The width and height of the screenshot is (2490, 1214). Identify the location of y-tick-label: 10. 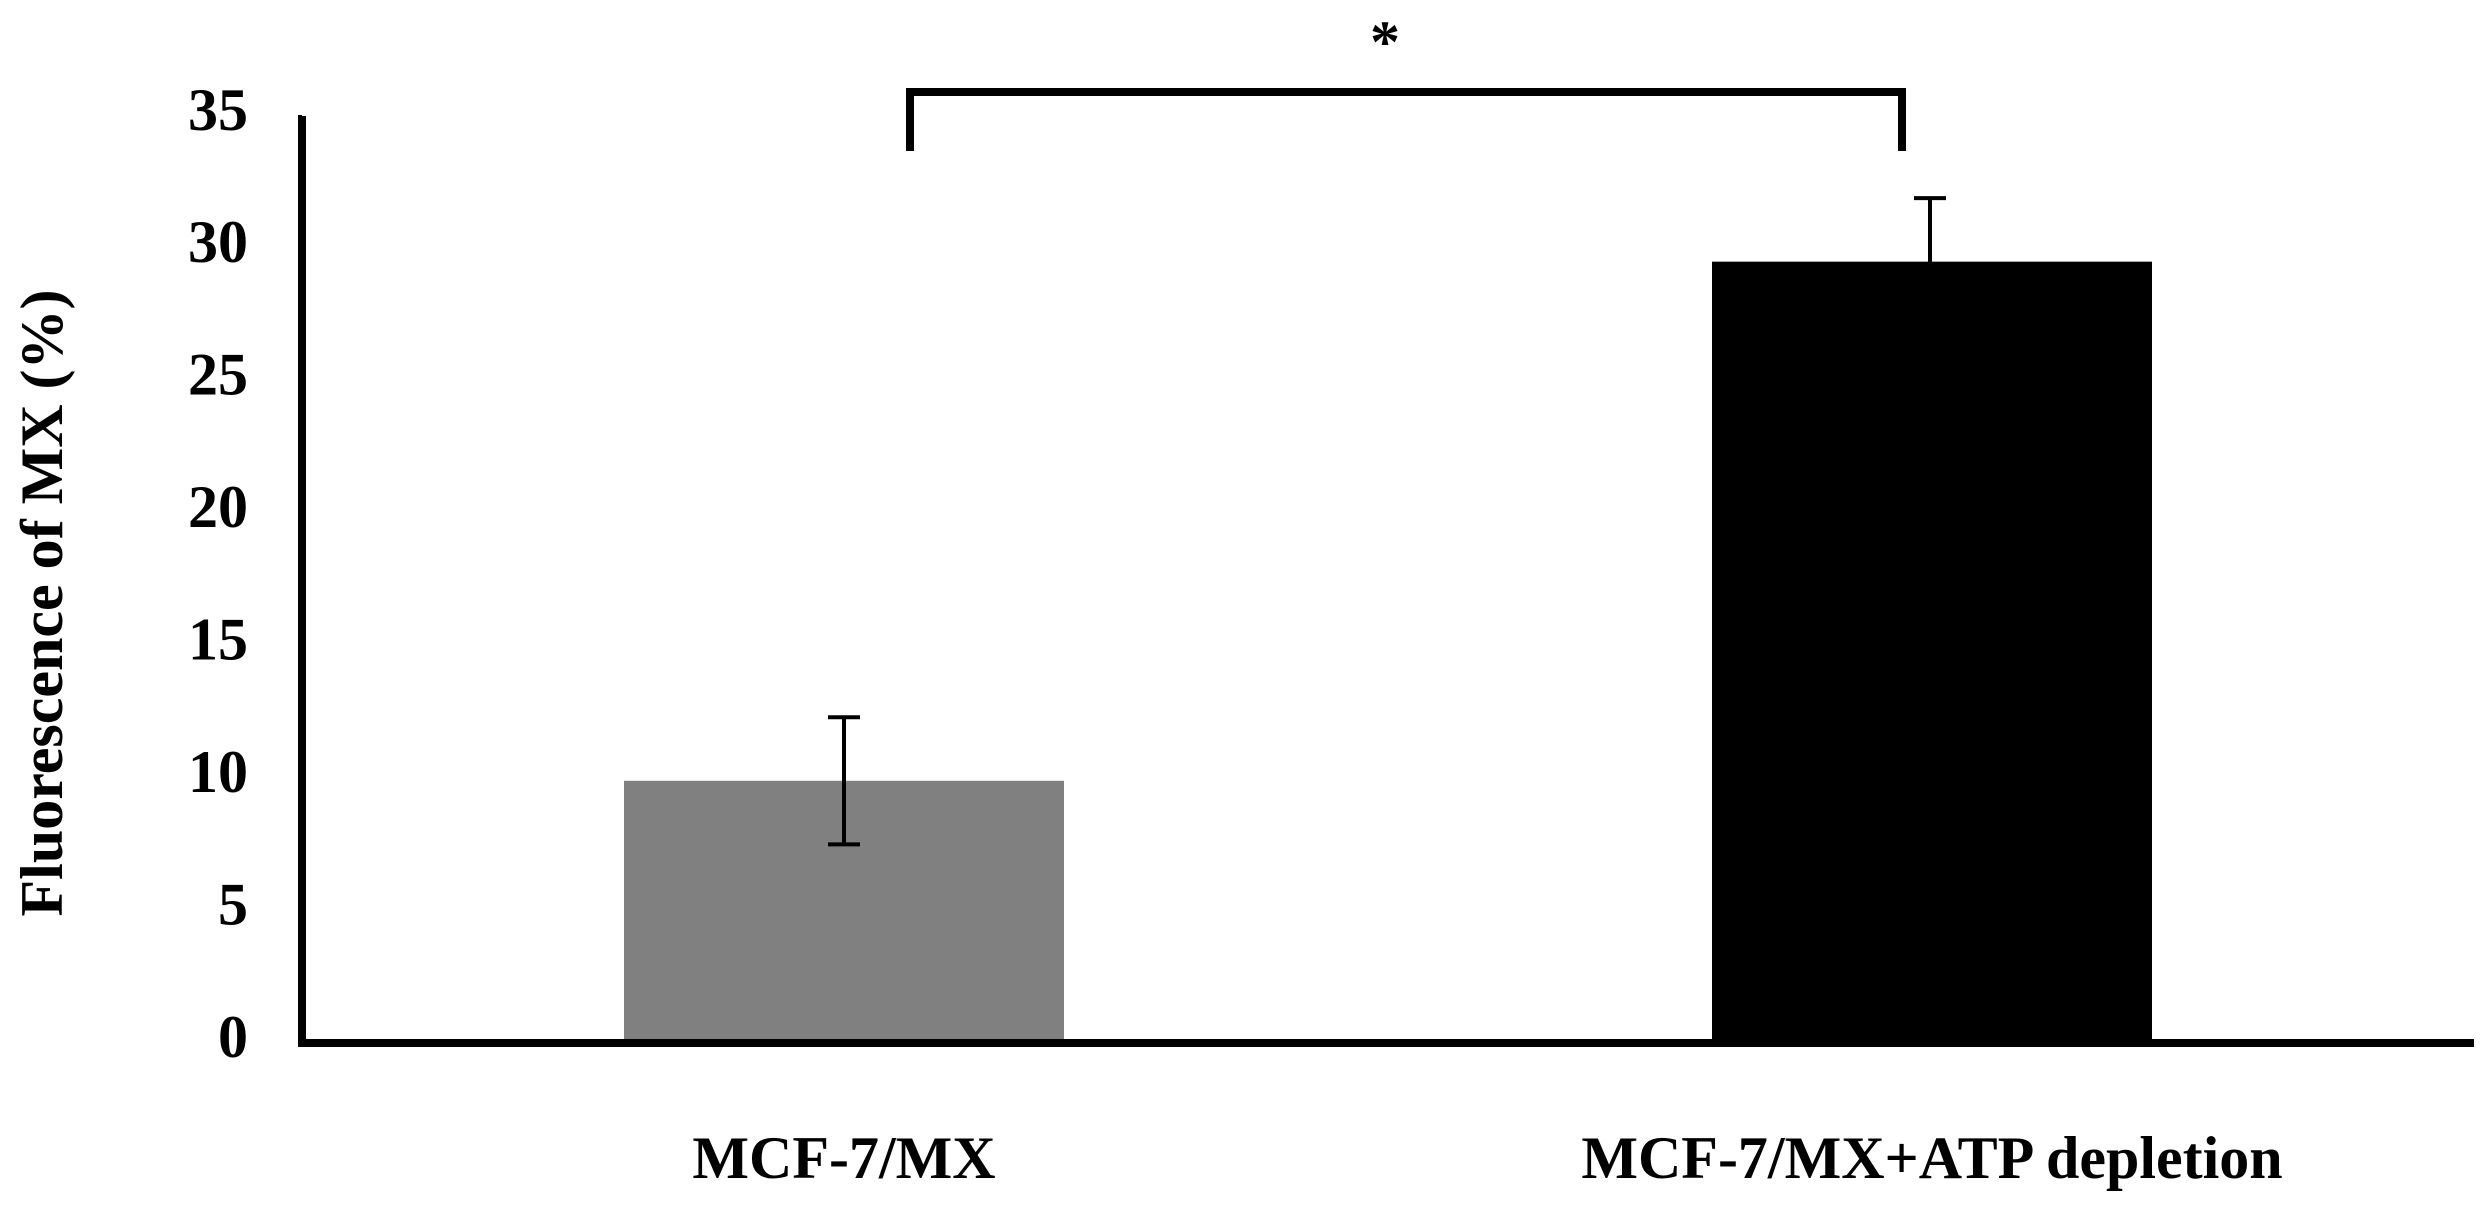
(218, 772).